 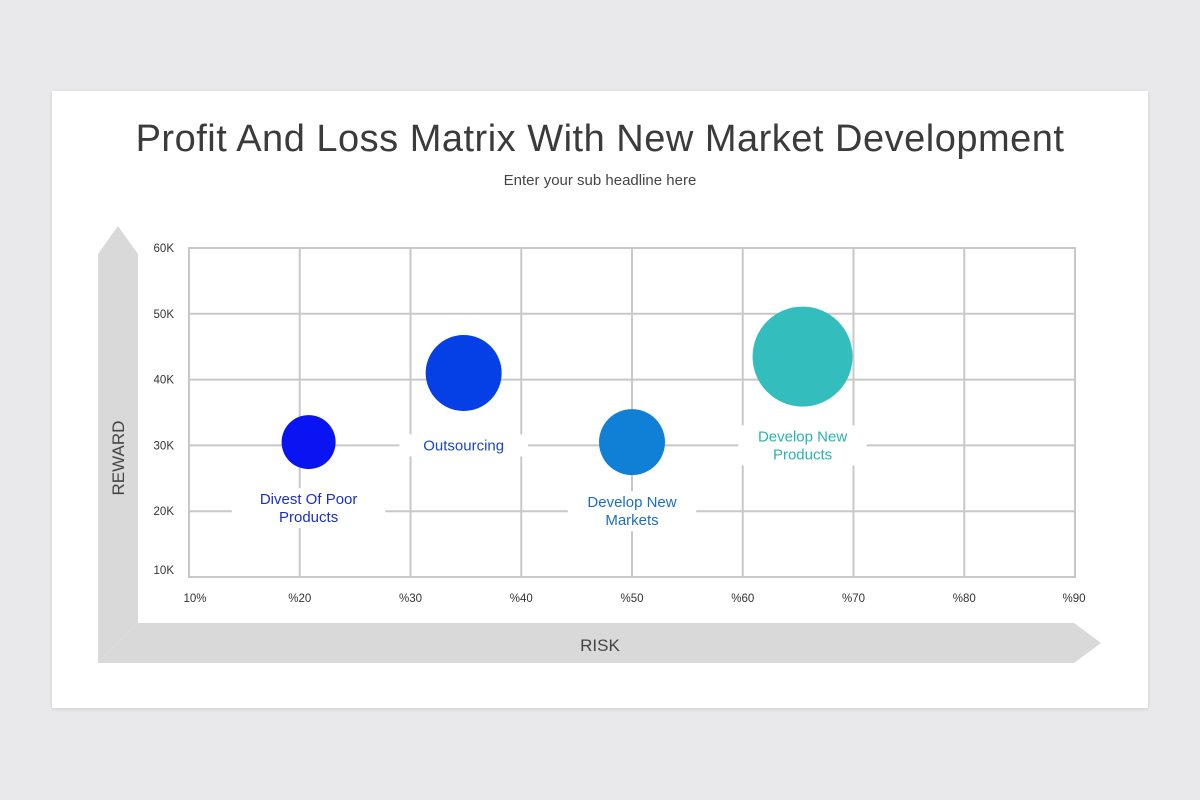 I want to click on y-axis-arrow, so click(x=118, y=444).